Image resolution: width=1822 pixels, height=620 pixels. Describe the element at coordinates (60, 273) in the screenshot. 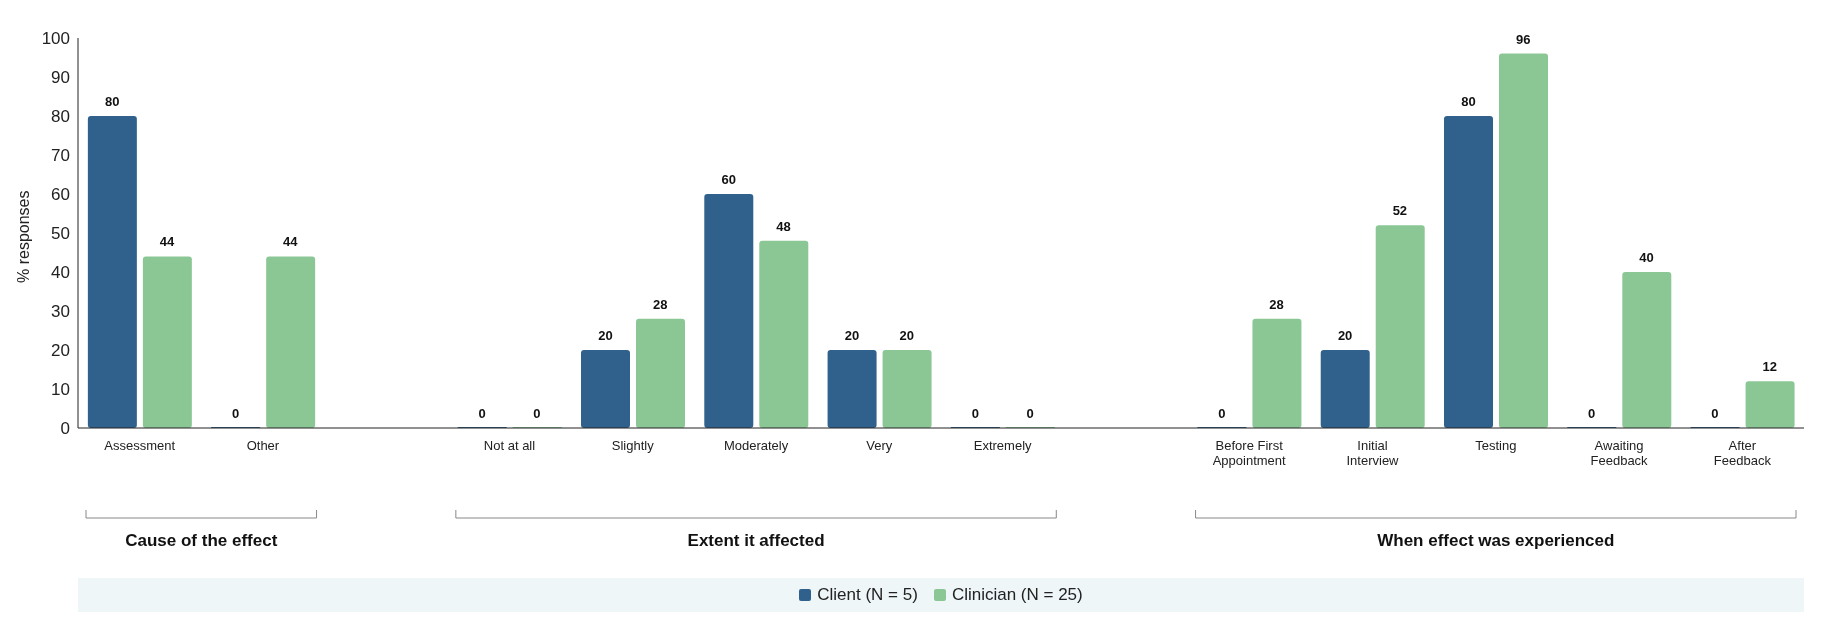

I see `y-tick-label: 40` at that location.